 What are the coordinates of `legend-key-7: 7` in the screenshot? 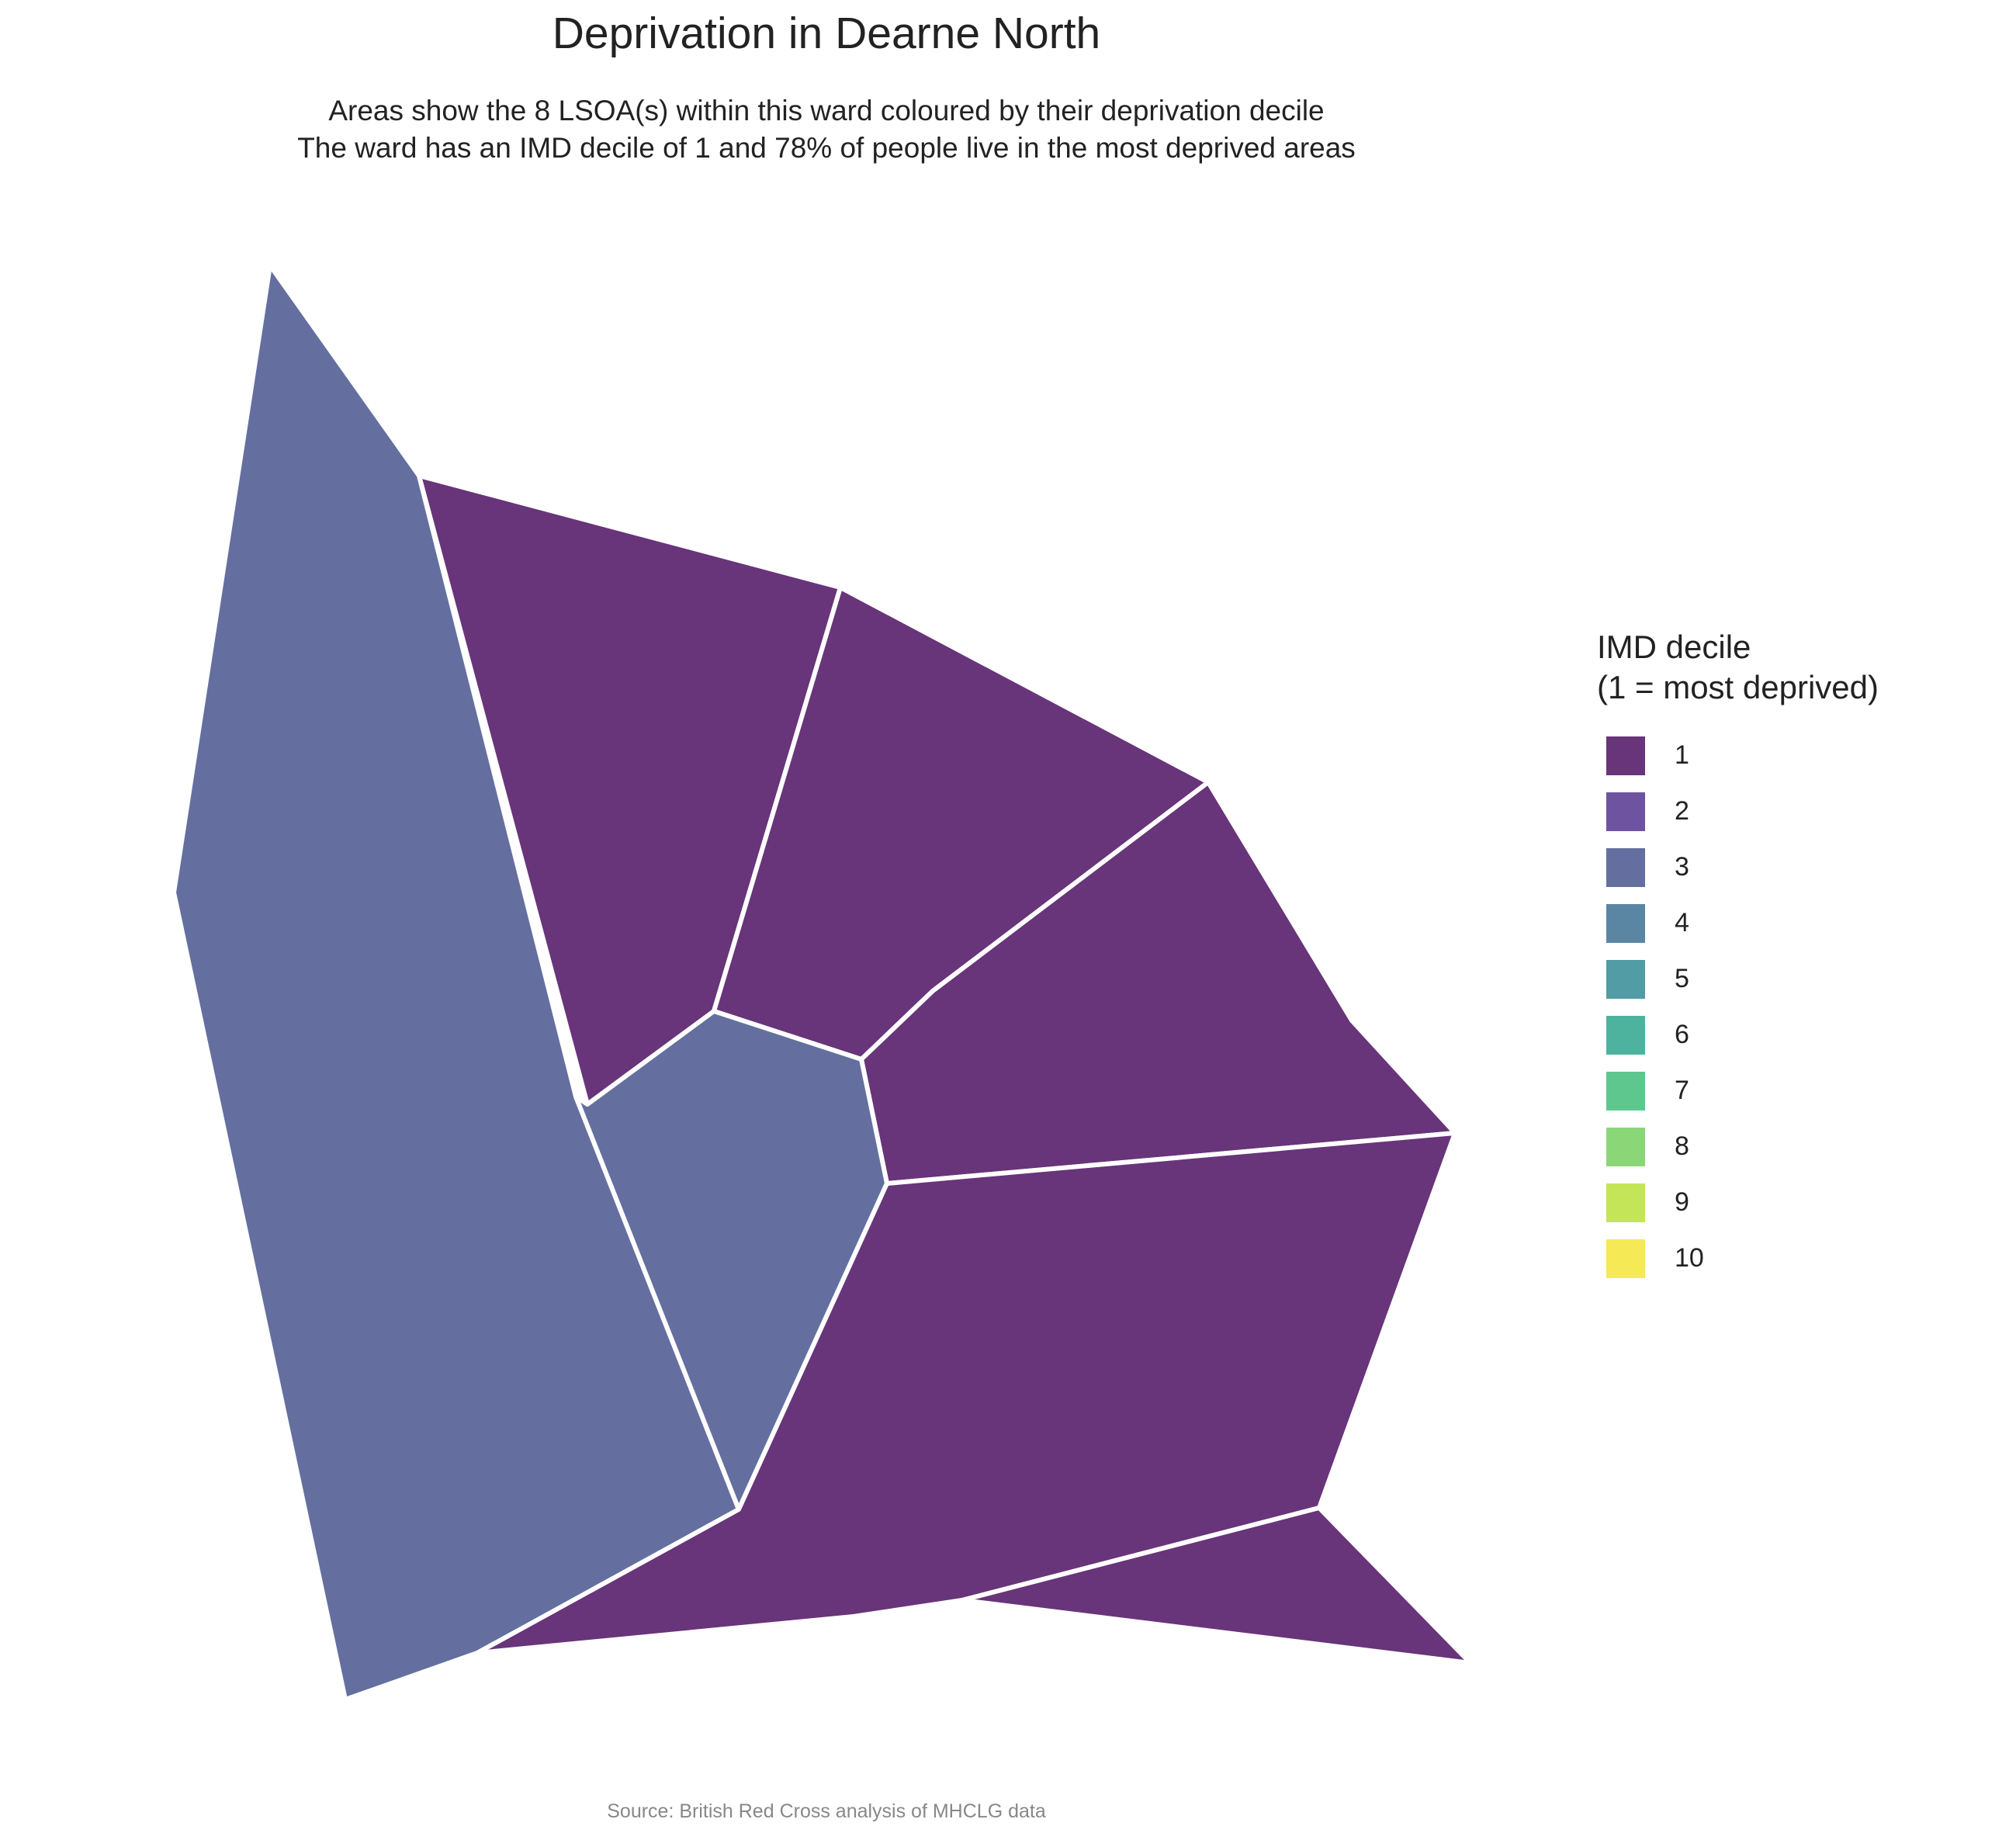 It's located at (1714, 1091).